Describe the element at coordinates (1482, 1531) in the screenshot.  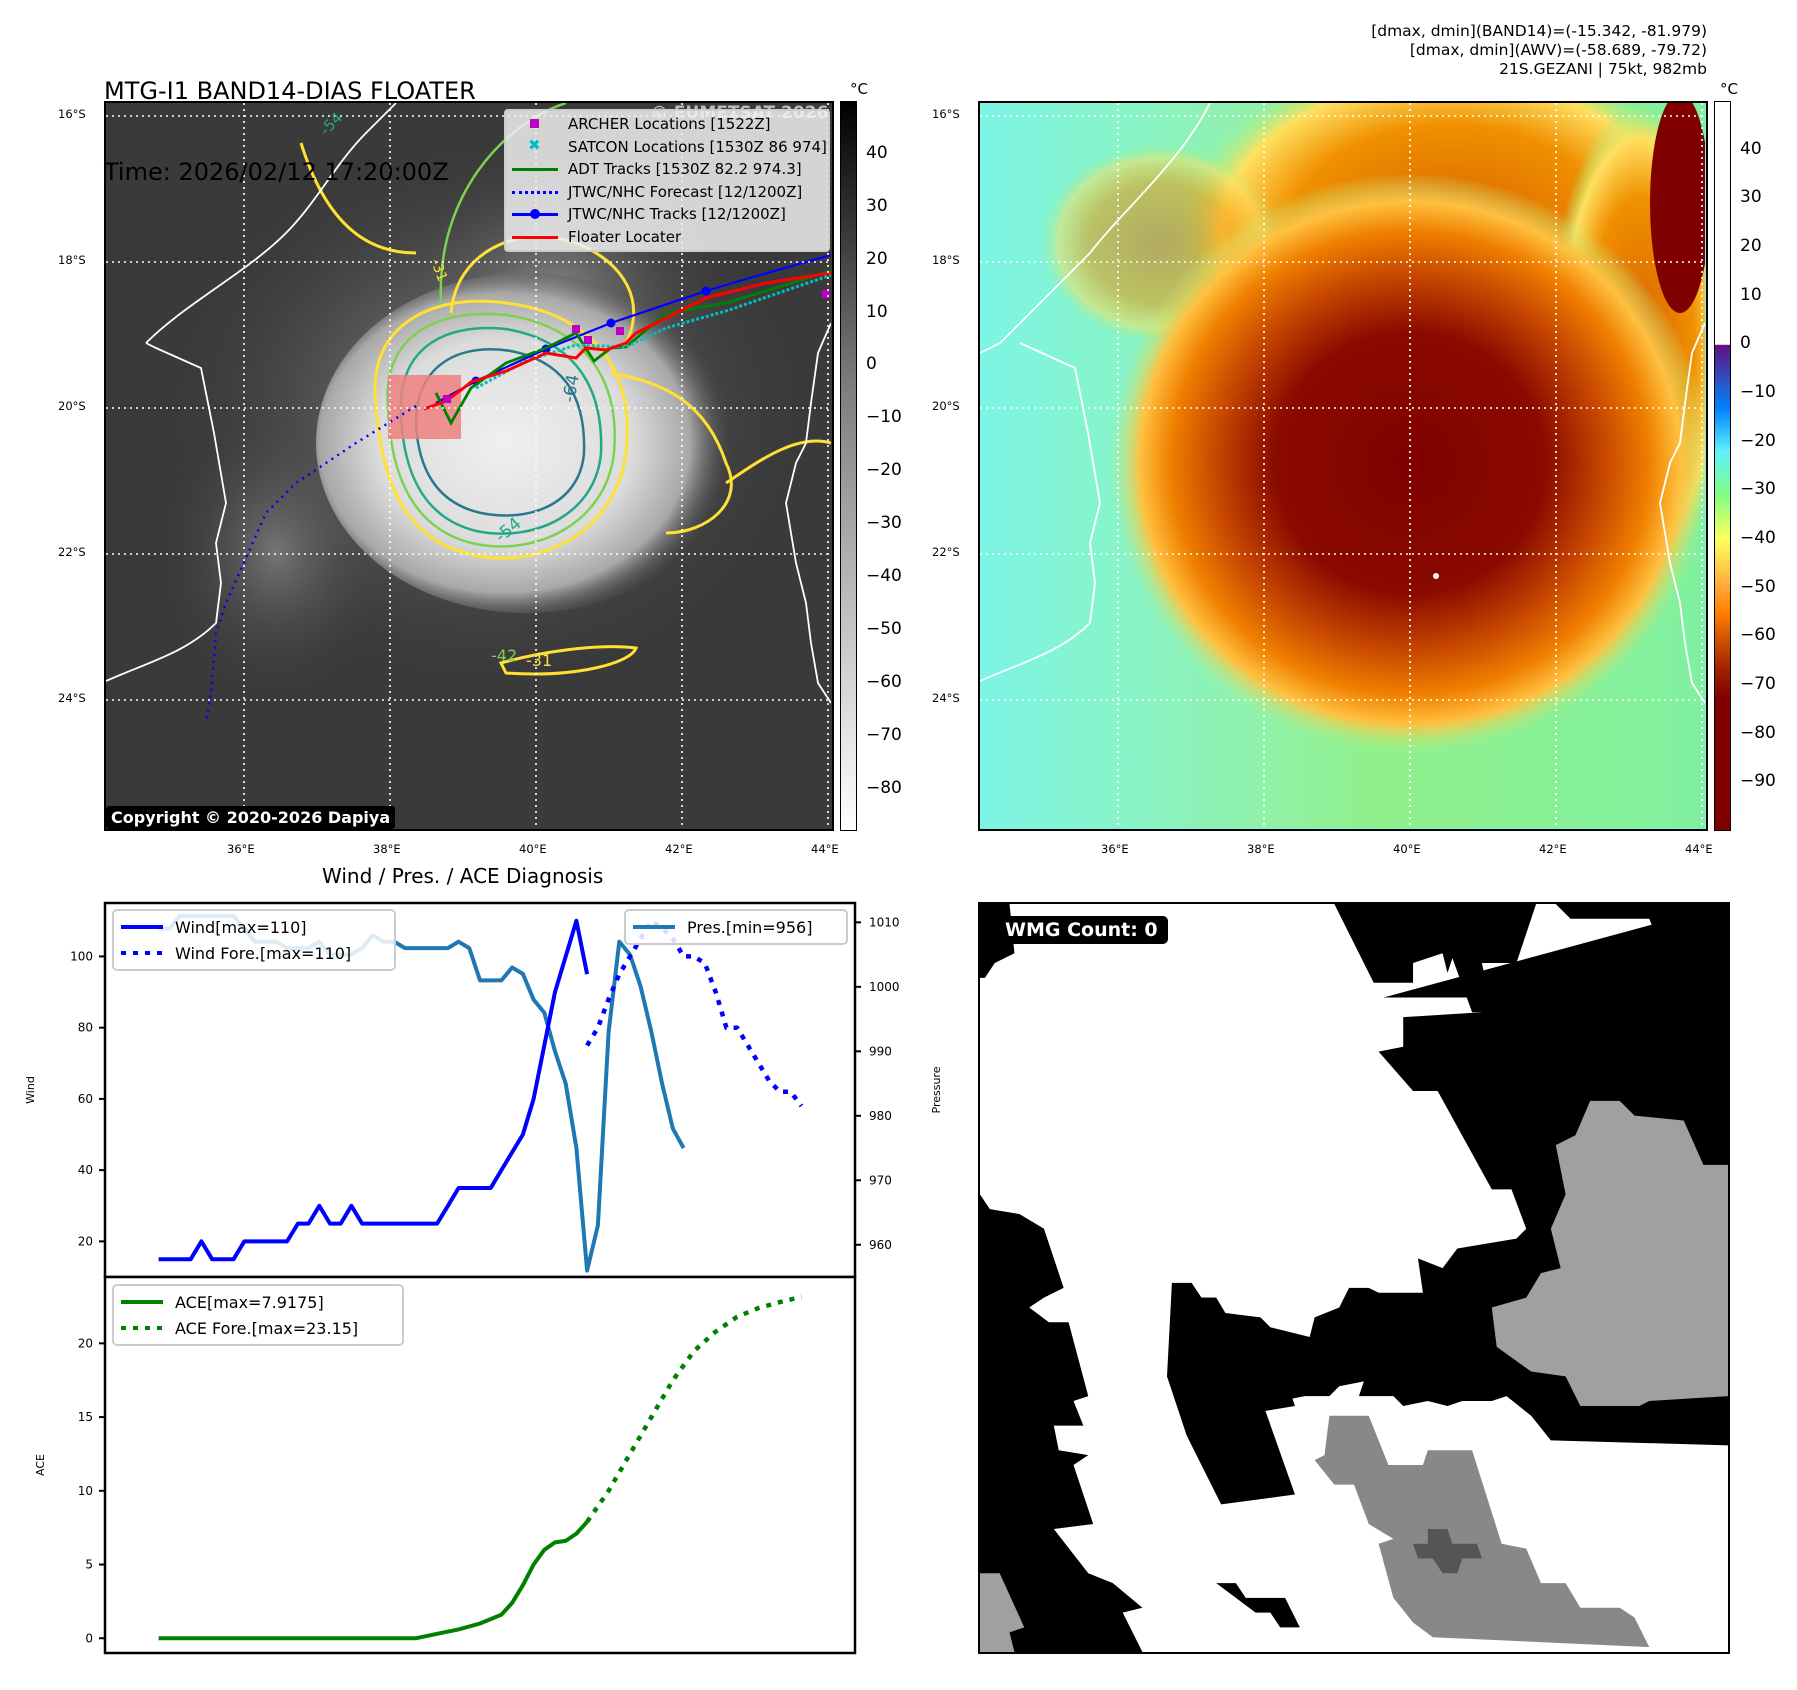
I see `wmg-mid-gray-region` at that location.